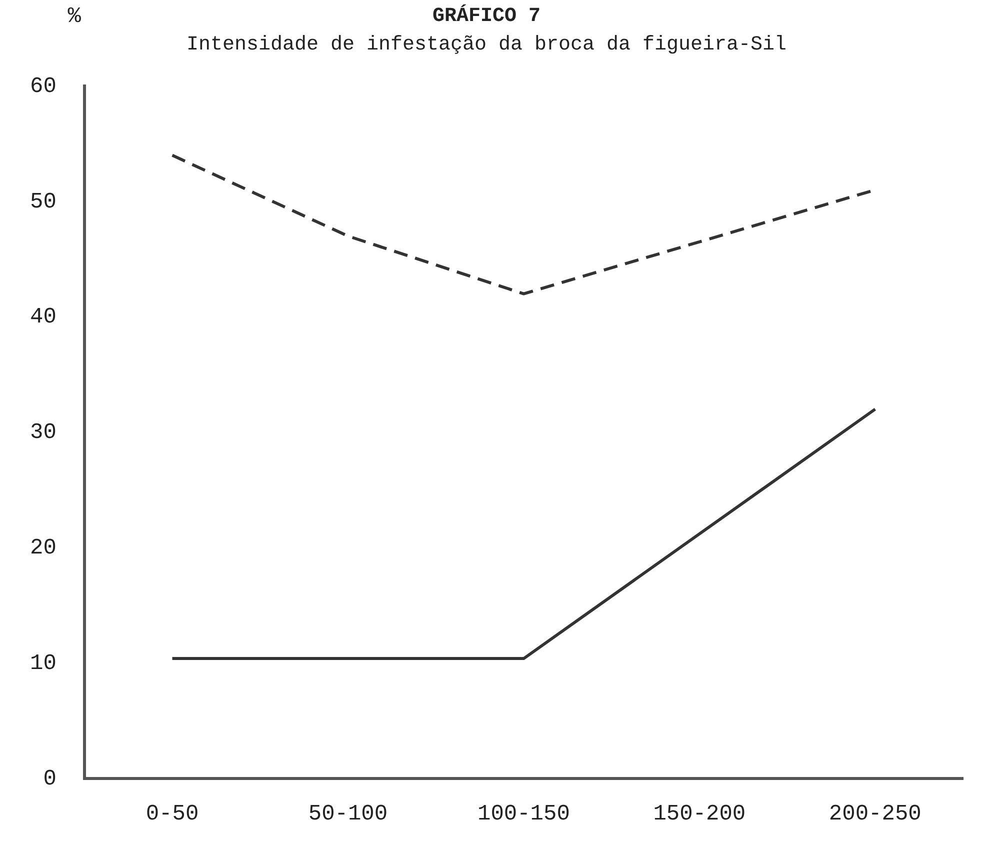 The width and height of the screenshot is (983, 851). What do you see at coordinates (486, 16) in the screenshot?
I see `chart-title: GRÁFICO 7` at bounding box center [486, 16].